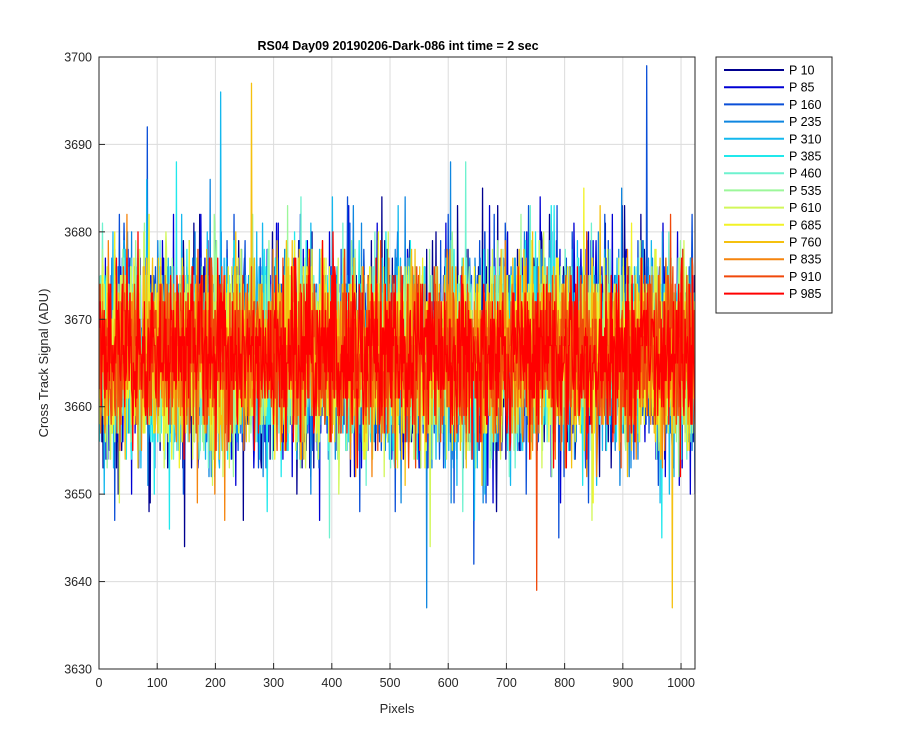 This screenshot has width=900, height=750. I want to click on x-tick-label: 400, so click(331, 683).